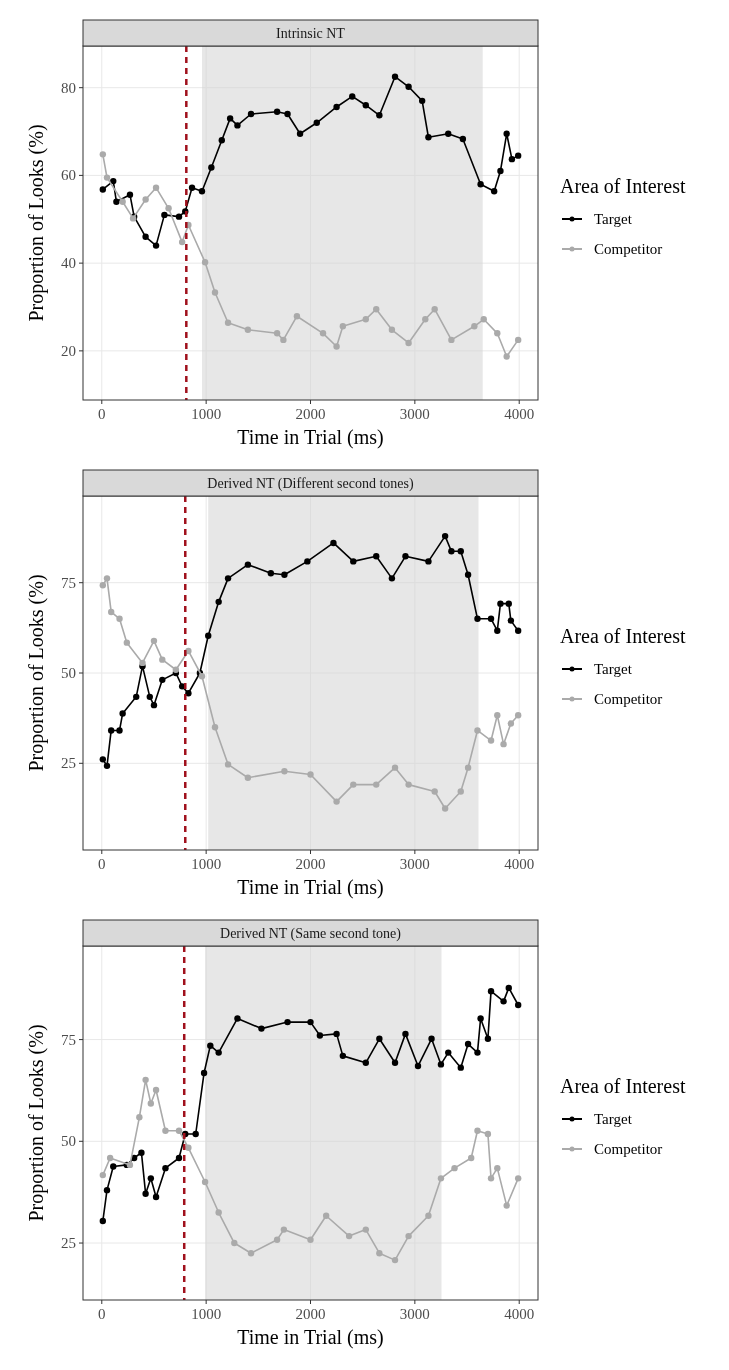 The image size is (729, 1370). What do you see at coordinates (310, 484) in the screenshot?
I see `chart-title: Derived NT (Different second tones)` at bounding box center [310, 484].